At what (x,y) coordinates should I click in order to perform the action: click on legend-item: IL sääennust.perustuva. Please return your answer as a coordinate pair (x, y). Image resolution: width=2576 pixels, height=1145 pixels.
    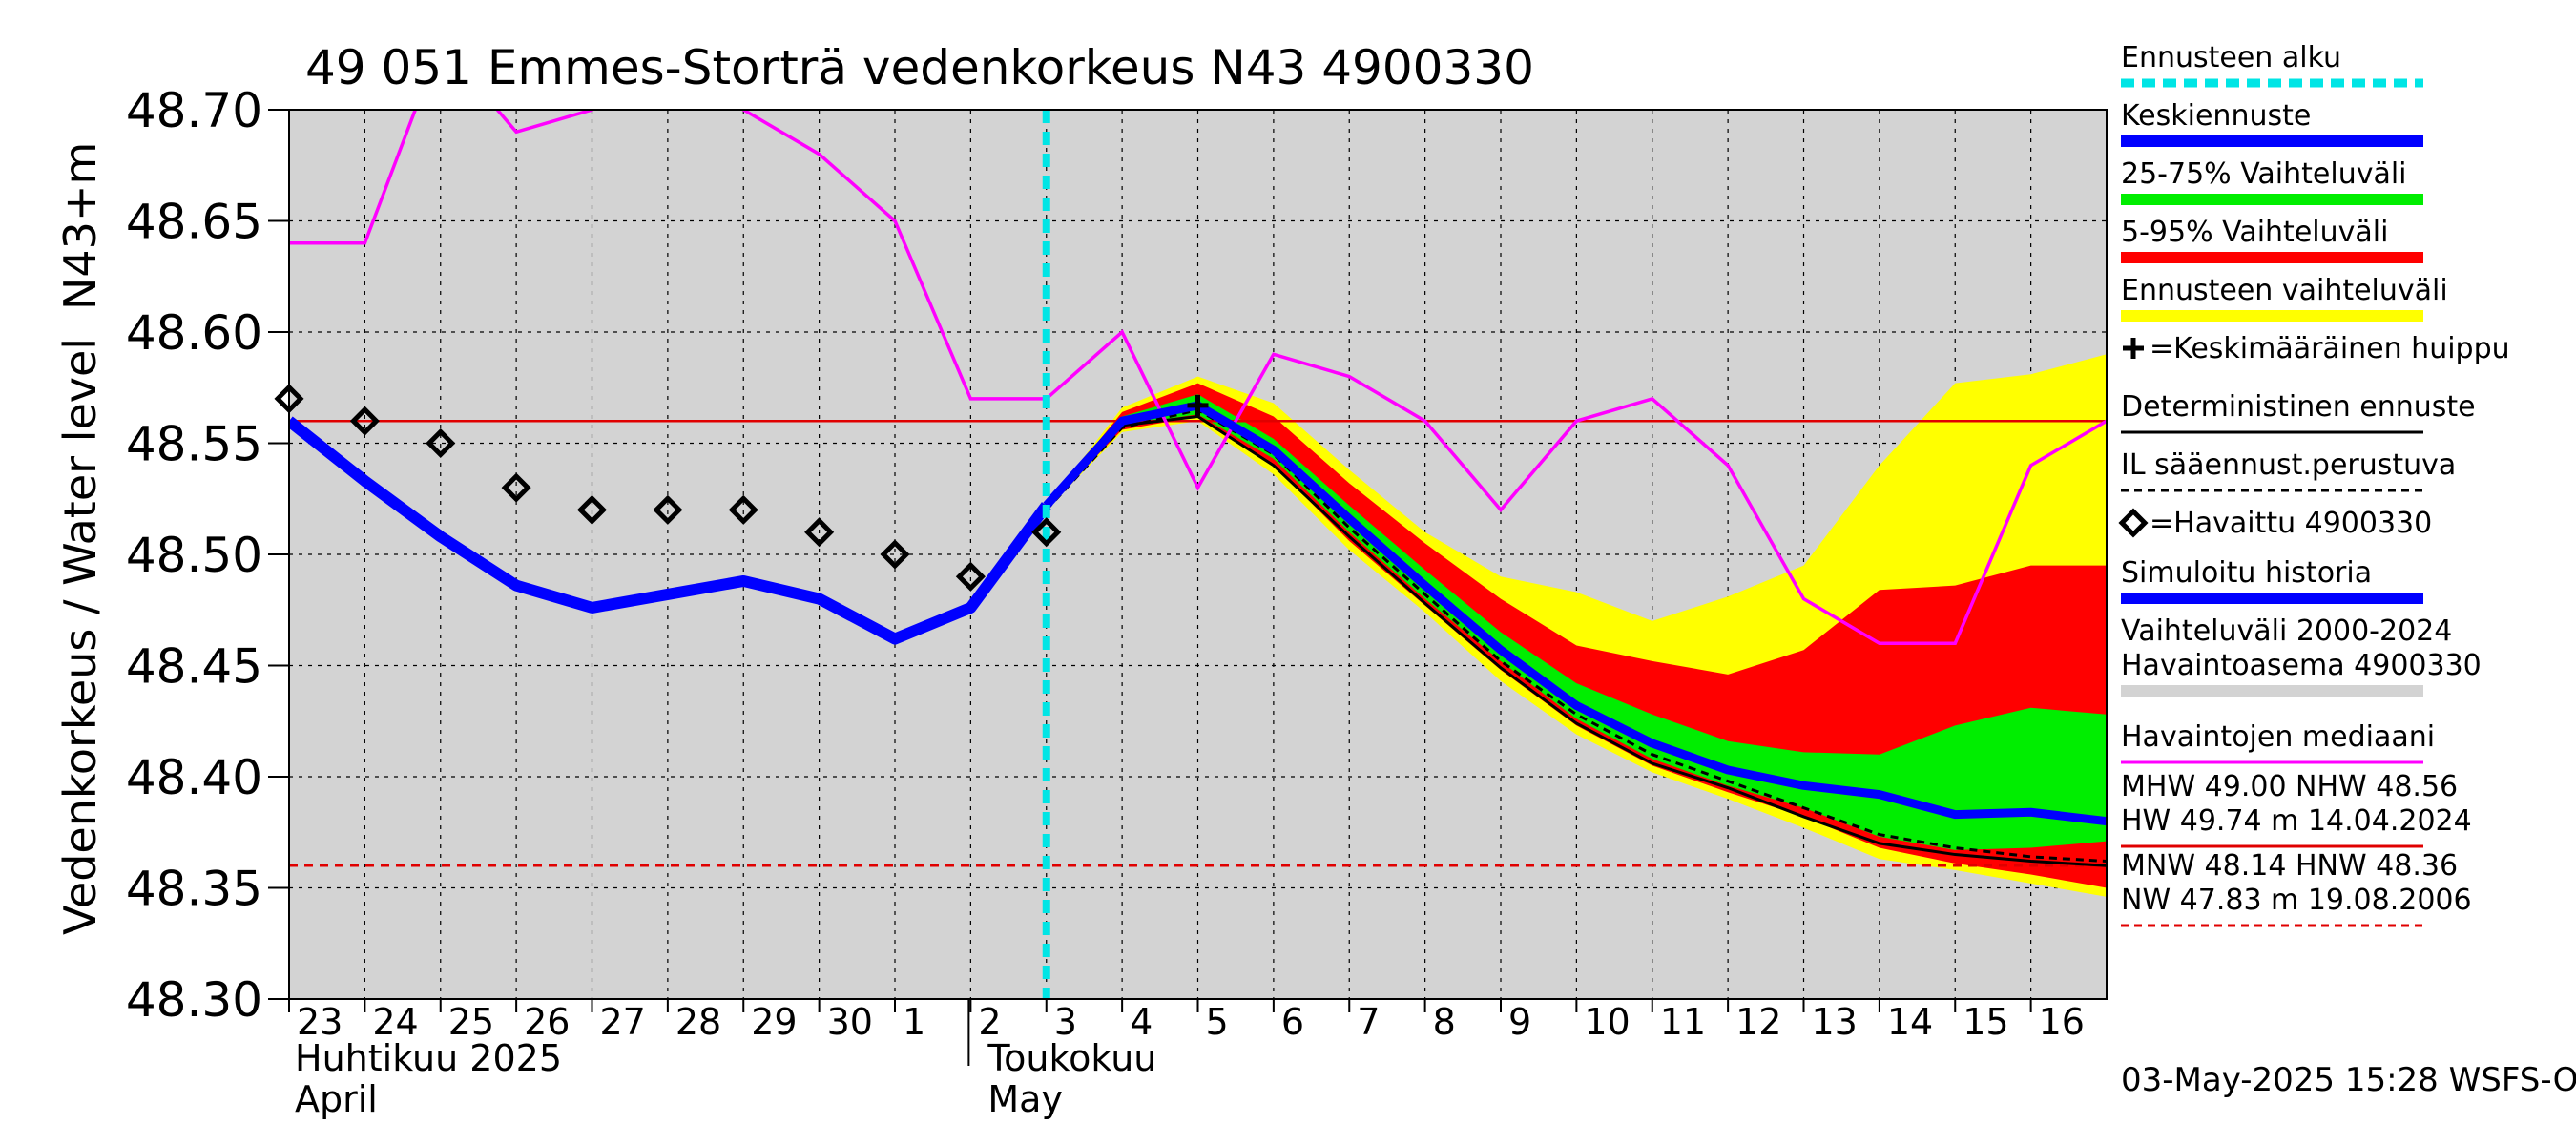
    Looking at the image, I should click on (2288, 470).